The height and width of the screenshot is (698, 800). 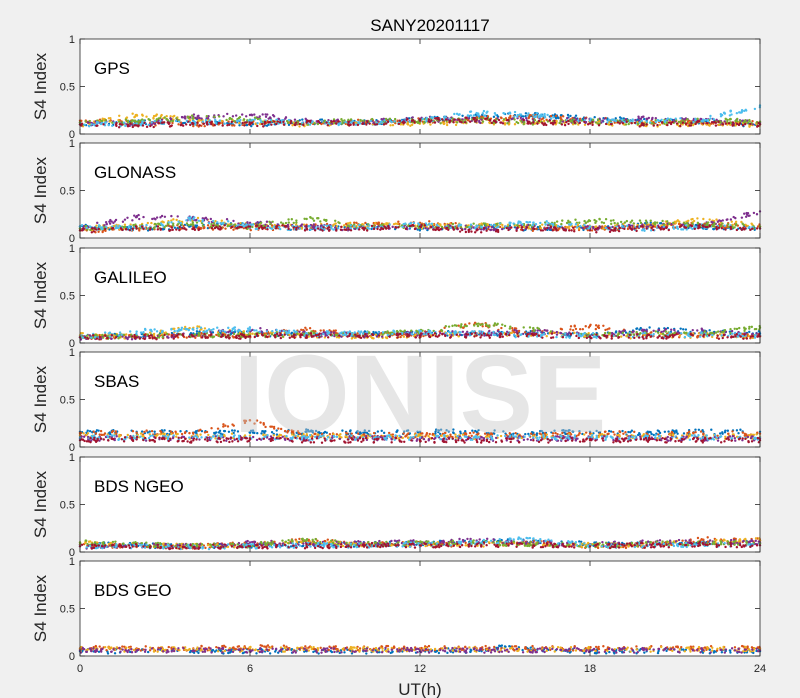 What do you see at coordinates (703, 123) in the screenshot?
I see `data-point` at bounding box center [703, 123].